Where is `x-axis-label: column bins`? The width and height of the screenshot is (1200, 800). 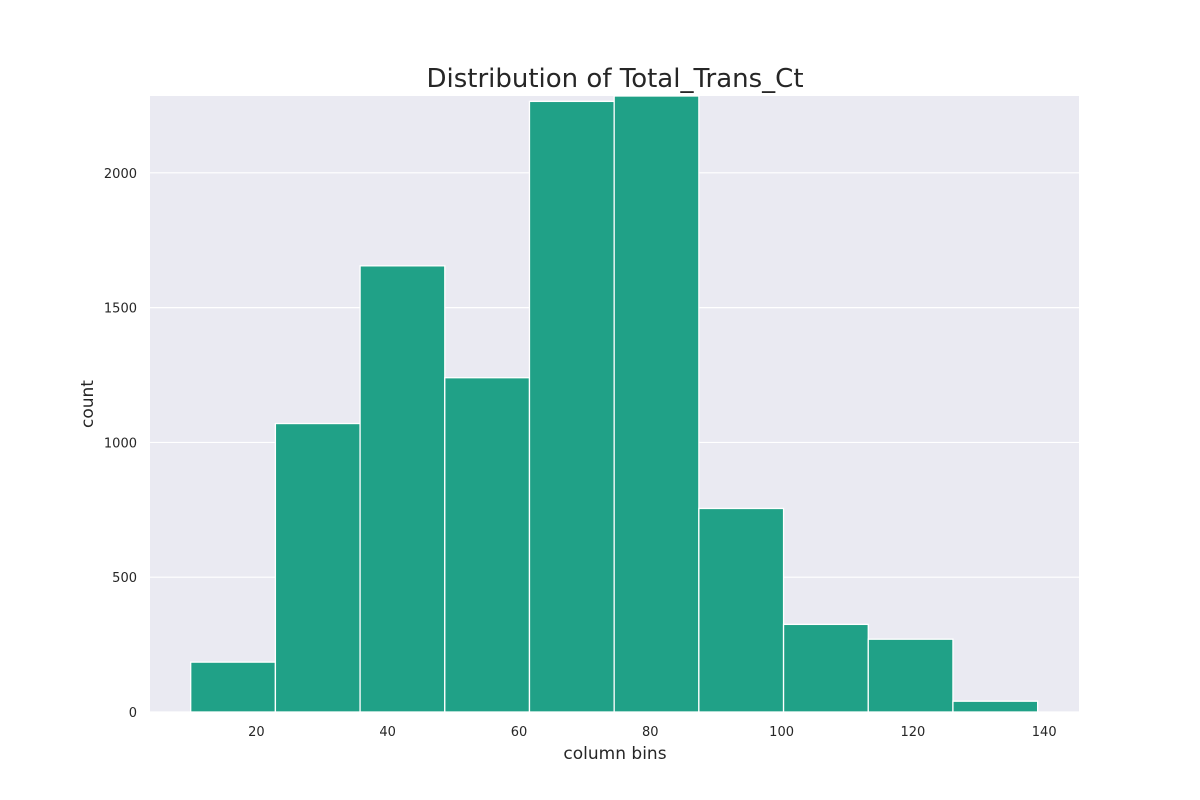
x-axis-label: column bins is located at coordinates (614, 754).